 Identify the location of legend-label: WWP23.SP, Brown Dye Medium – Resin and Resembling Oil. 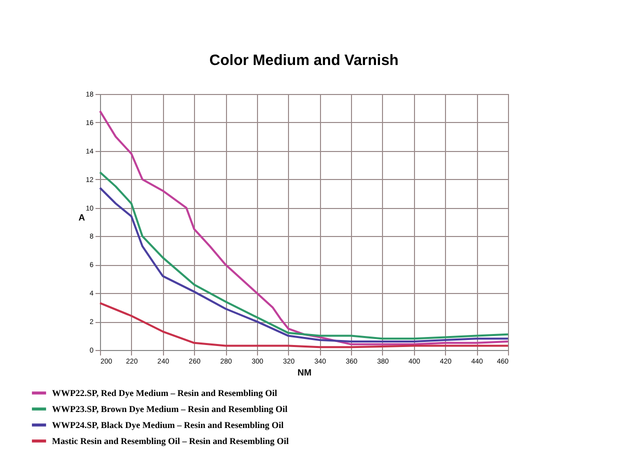
(170, 409).